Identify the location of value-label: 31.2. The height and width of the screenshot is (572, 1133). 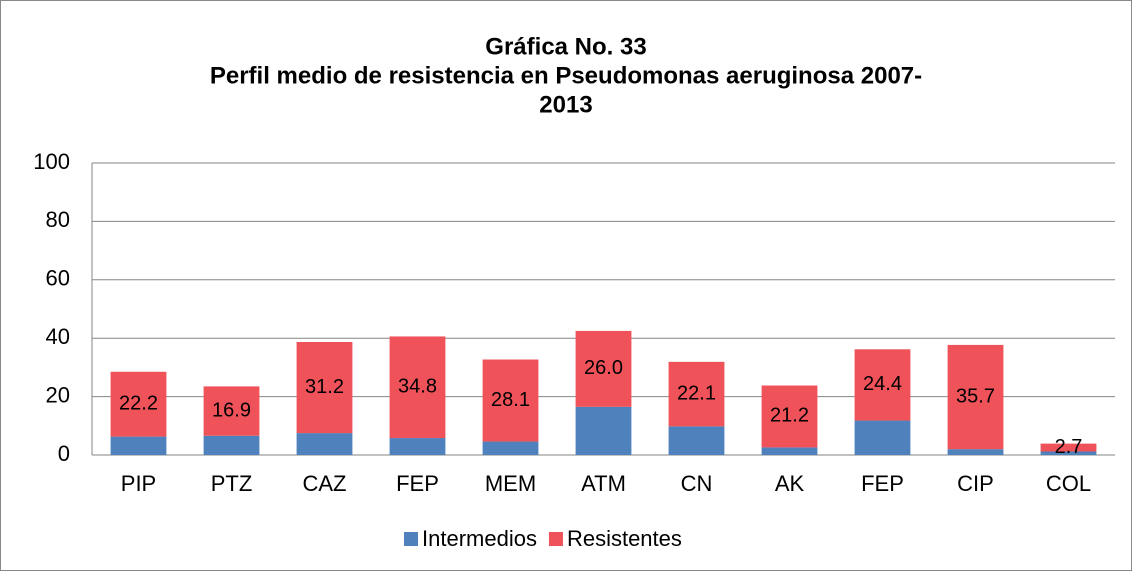
(324, 387).